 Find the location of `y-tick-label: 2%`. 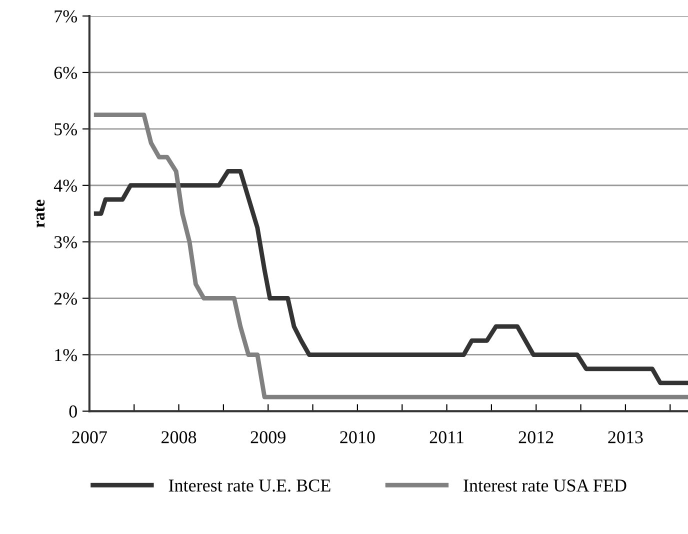

y-tick-label: 2% is located at coordinates (66, 298).